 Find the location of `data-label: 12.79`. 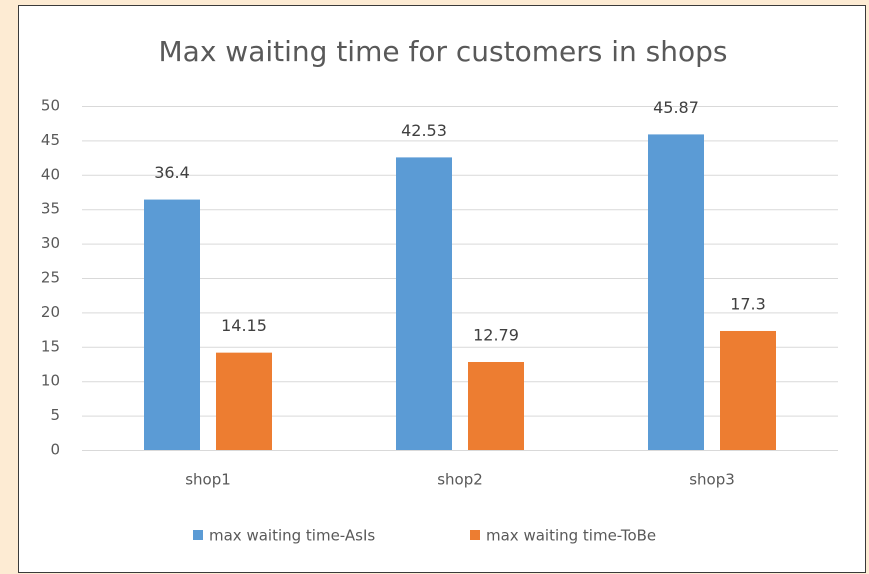

data-label: 12.79 is located at coordinates (496, 335).